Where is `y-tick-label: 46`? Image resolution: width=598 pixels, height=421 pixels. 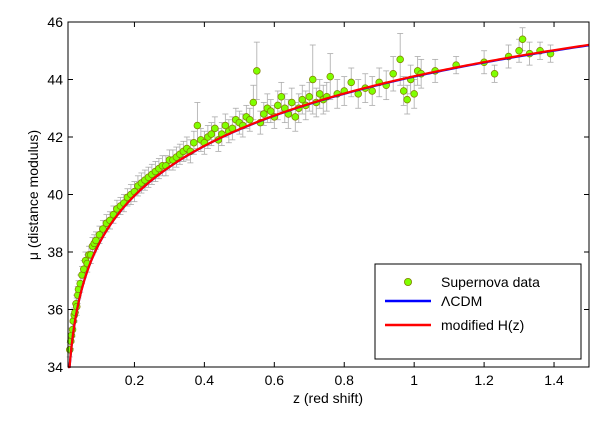 y-tick-label: 46 is located at coordinates (55, 22).